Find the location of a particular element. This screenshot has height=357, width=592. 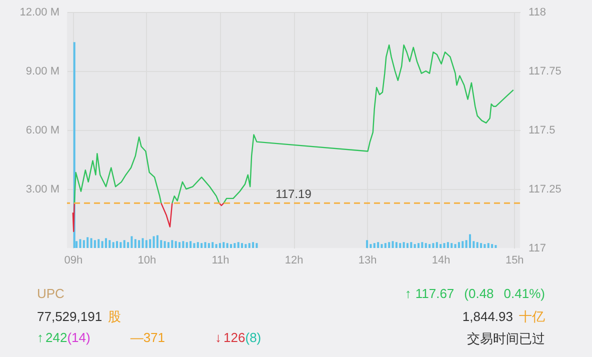

text: 126 is located at coordinates (235, 337).